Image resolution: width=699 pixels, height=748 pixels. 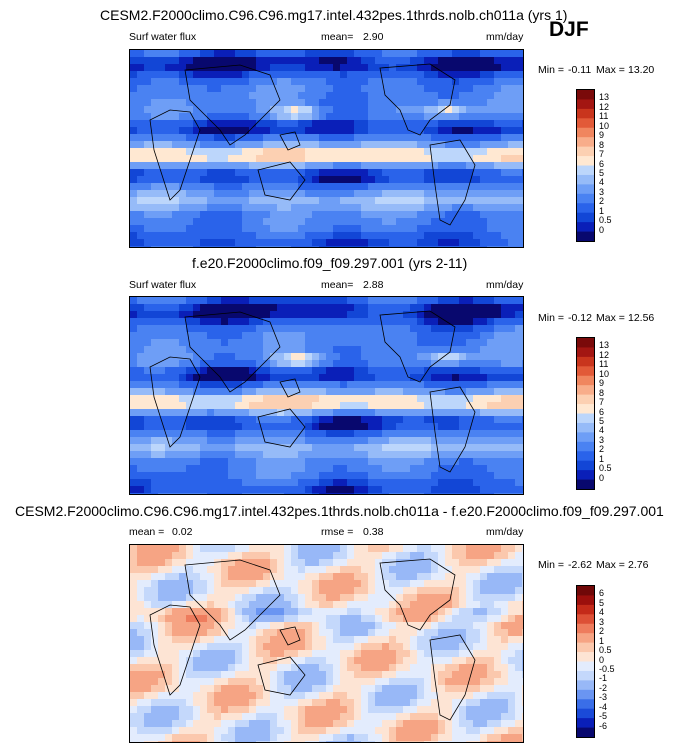 I want to click on panel2-min-value: -0.12, so click(x=580, y=318).